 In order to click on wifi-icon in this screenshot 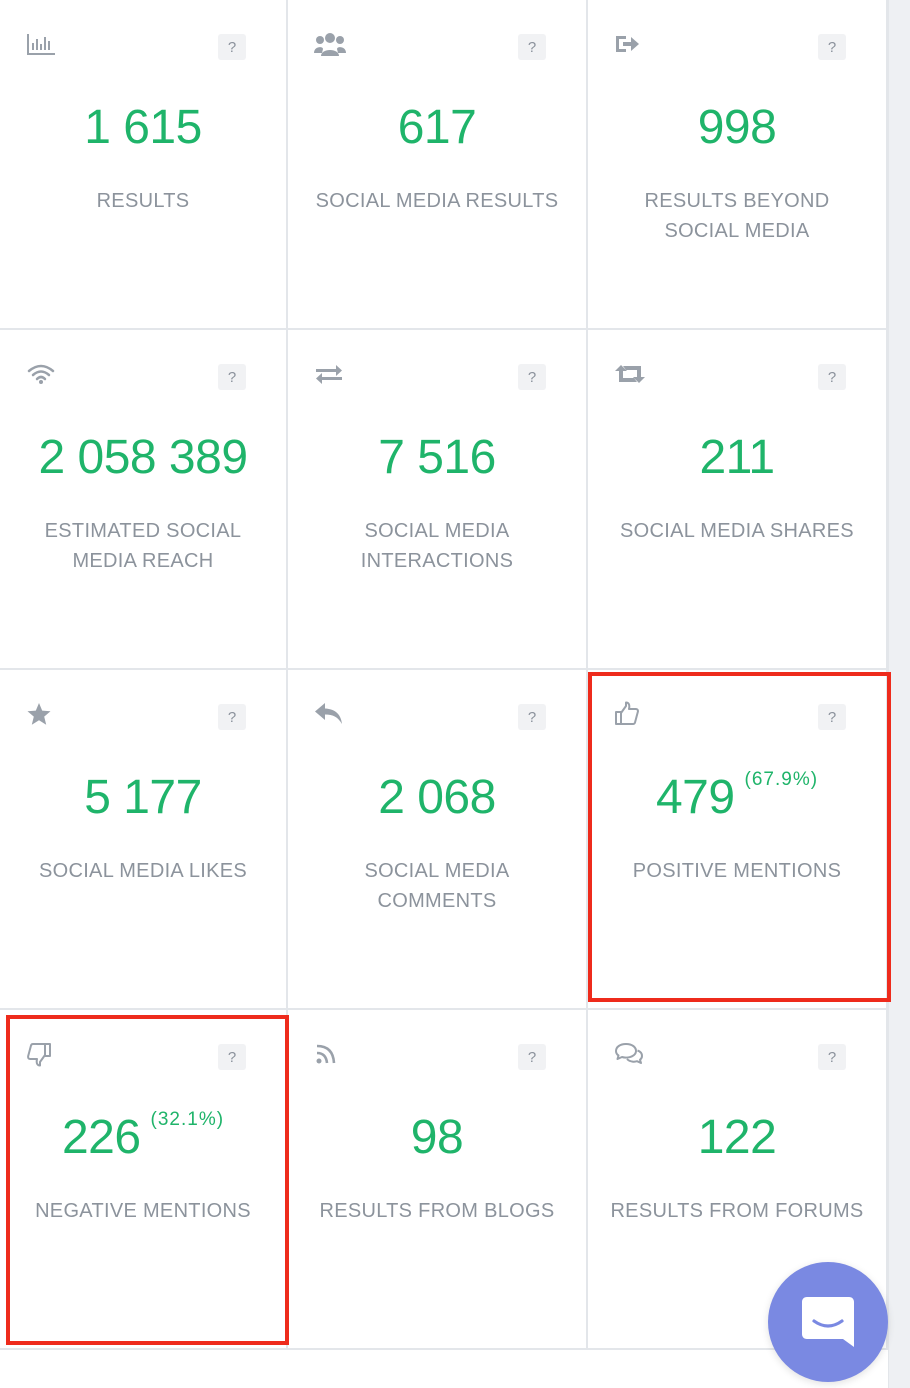, I will do `click(42, 374)`.